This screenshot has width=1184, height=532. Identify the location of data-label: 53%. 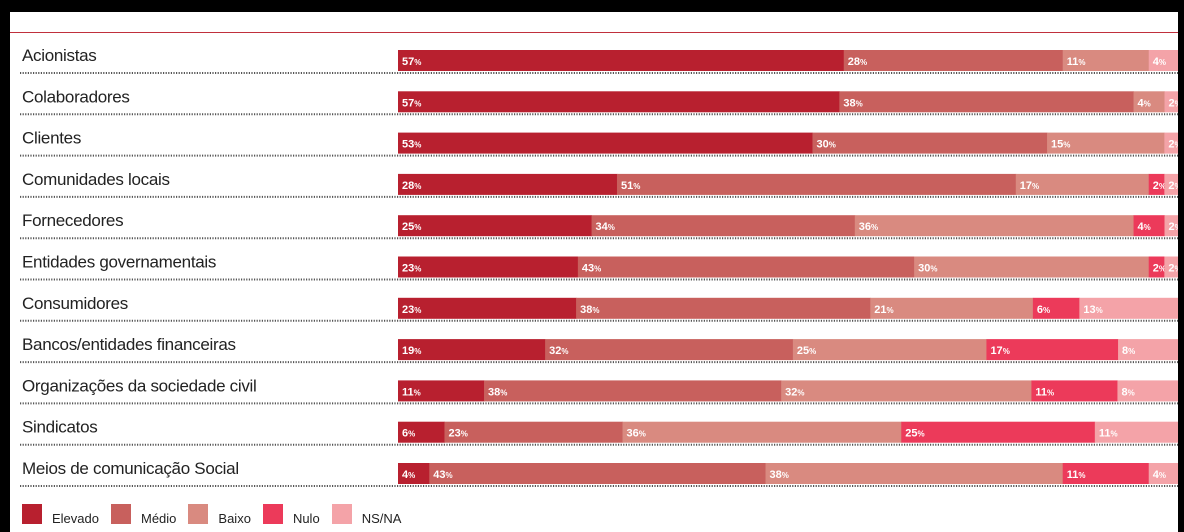
(411, 145).